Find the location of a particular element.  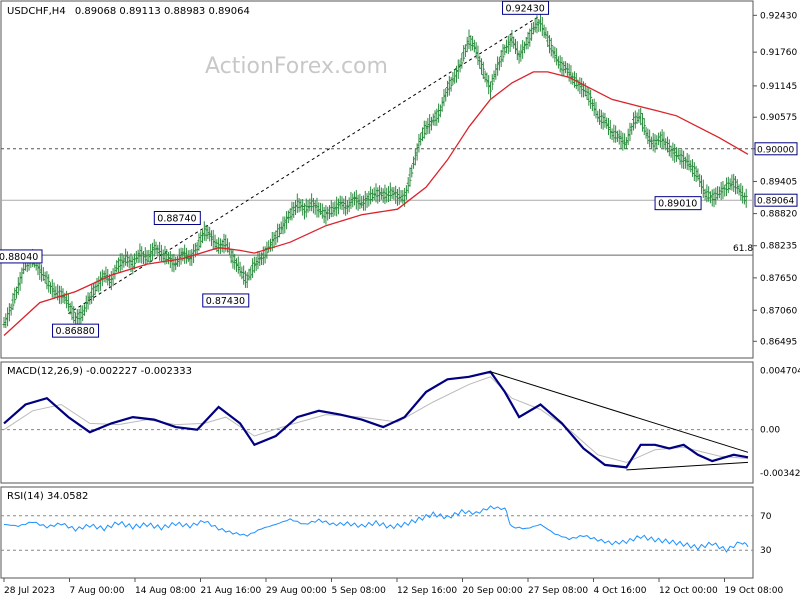

x-tick-label: 19 Oct 08:00 is located at coordinates (754, 591).